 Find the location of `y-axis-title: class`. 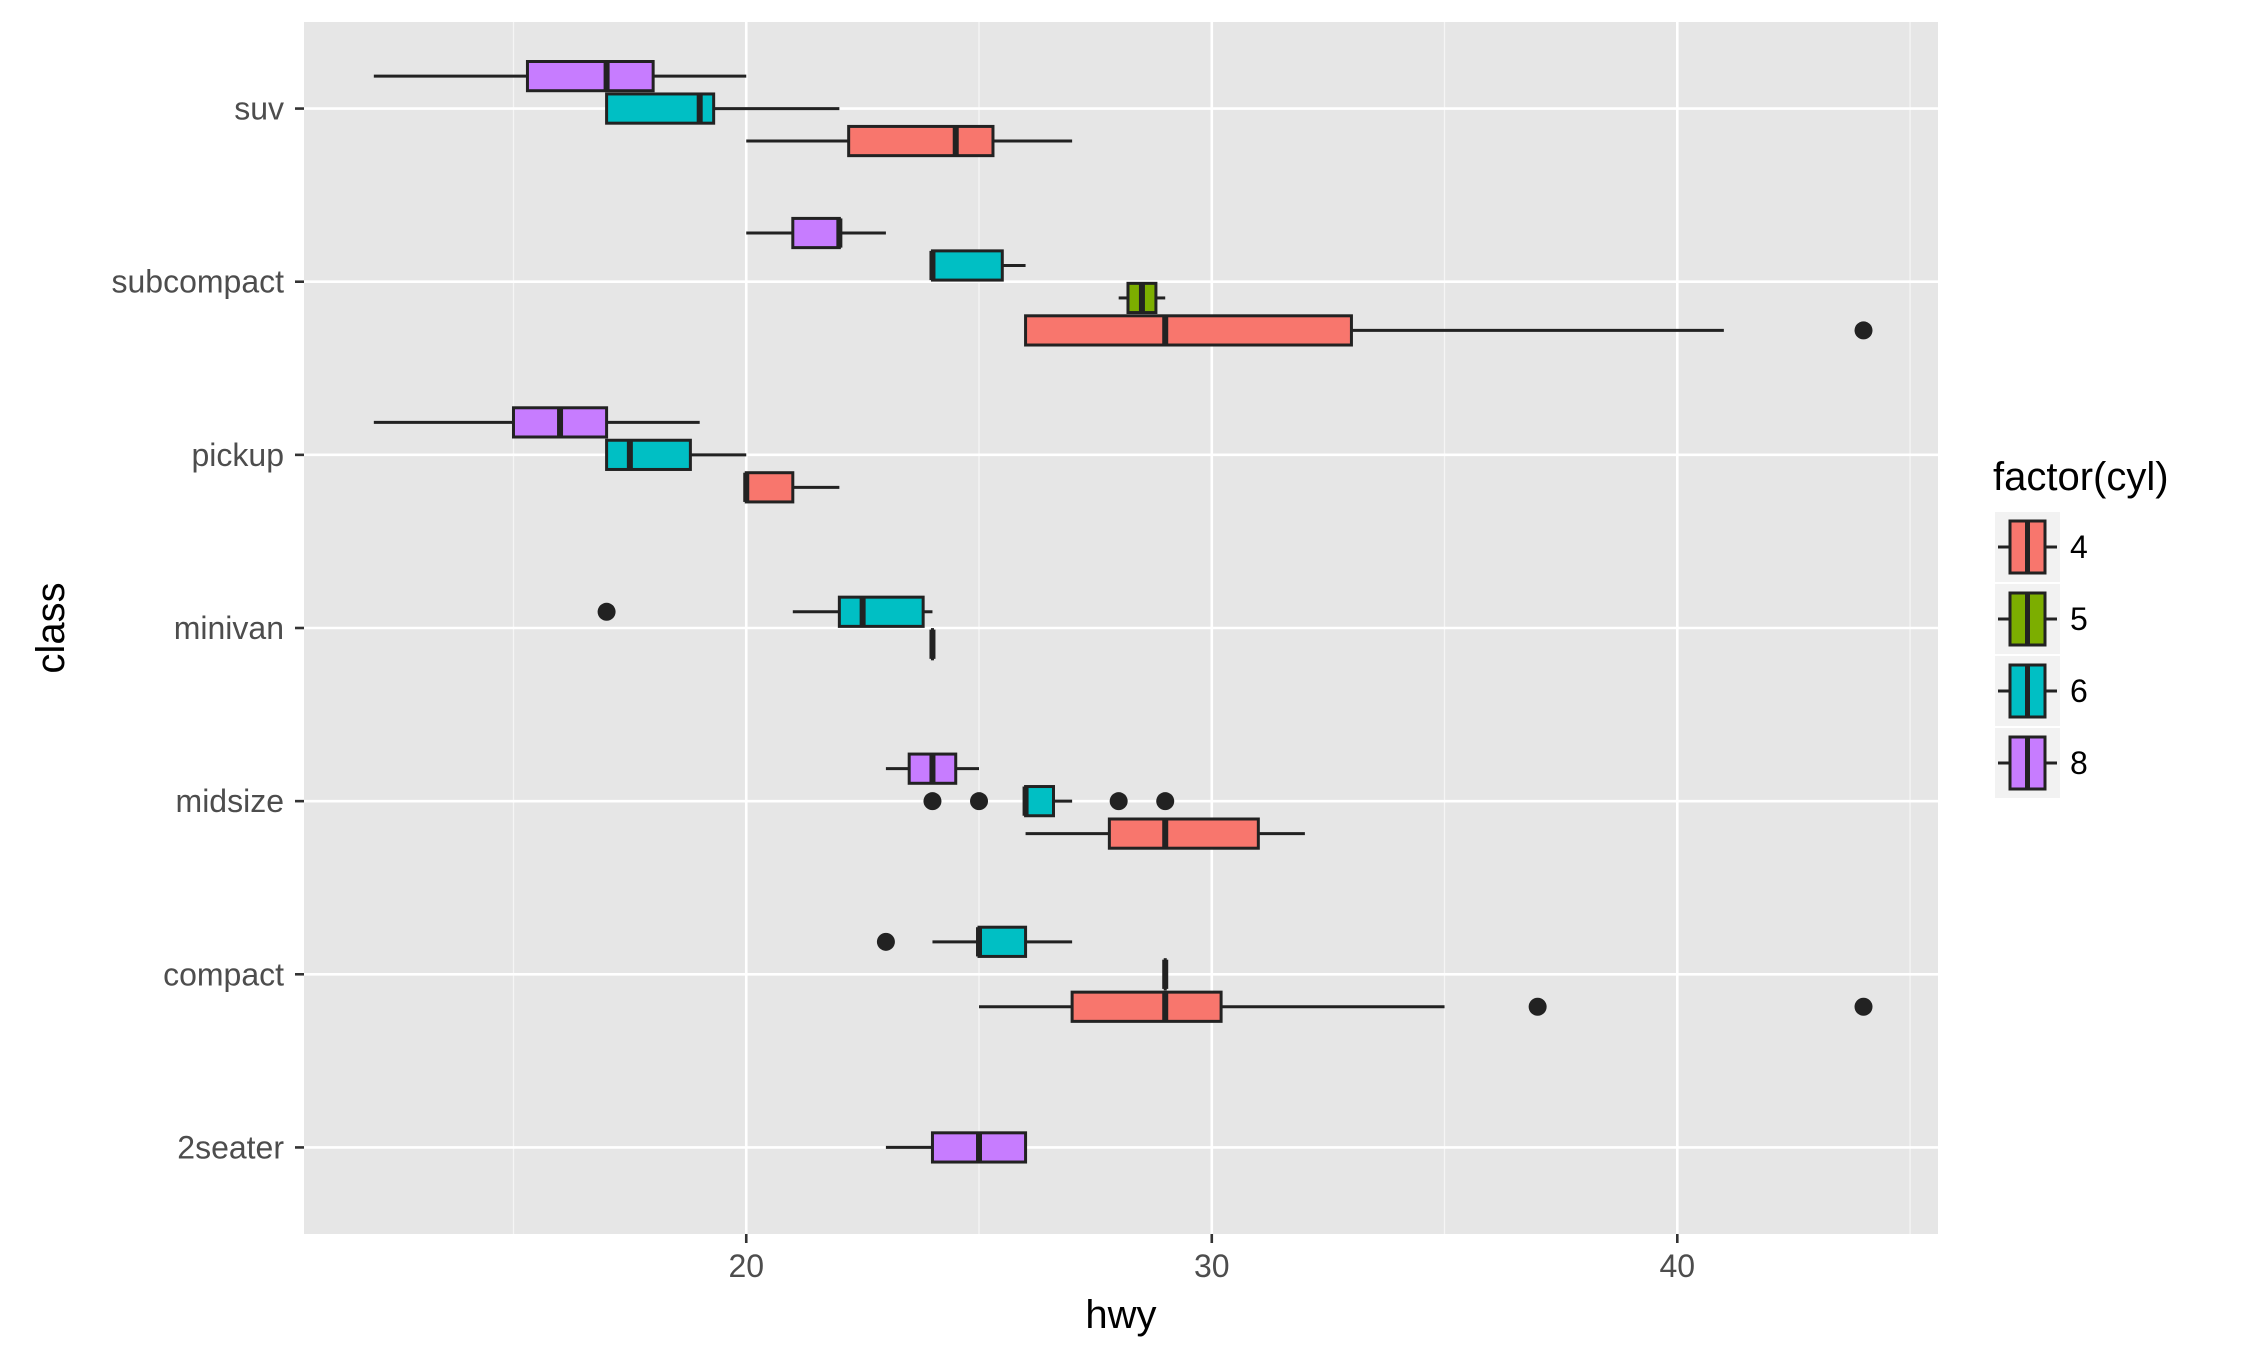

y-axis-title: class is located at coordinates (51, 627).